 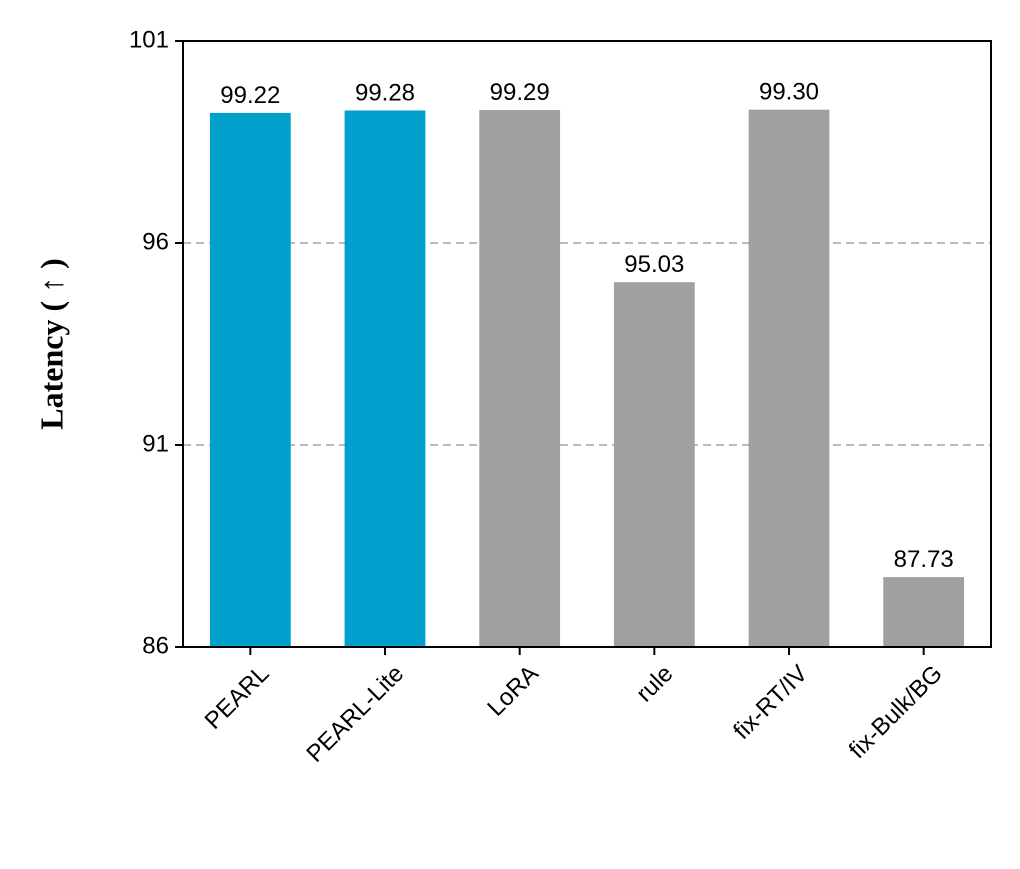 I want to click on value-label: 95.03, so click(x=654, y=264).